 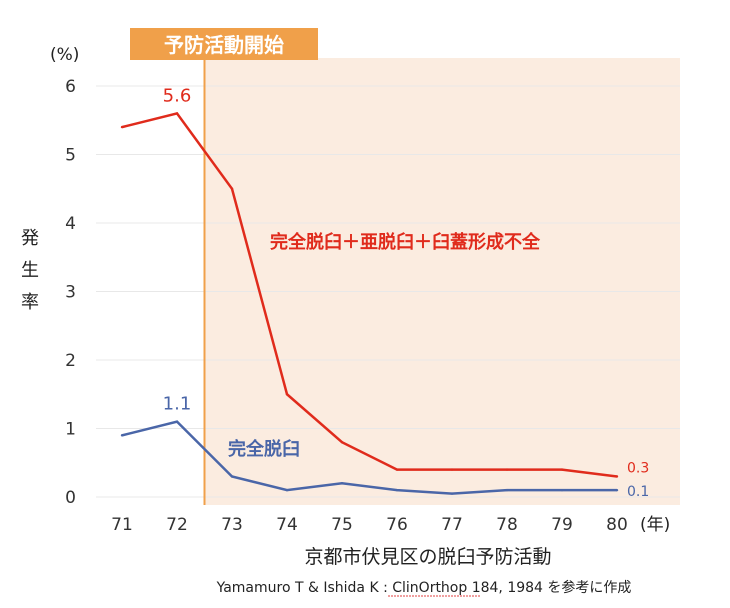 I want to click on x-tick-label: 78, so click(x=507, y=525).